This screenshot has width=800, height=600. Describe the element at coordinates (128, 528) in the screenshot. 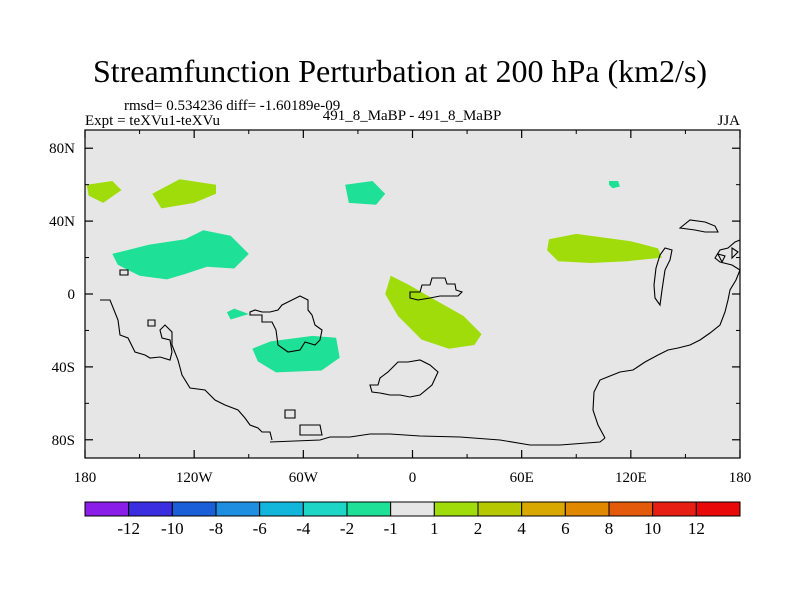

I see `colorbar-label: -12` at that location.